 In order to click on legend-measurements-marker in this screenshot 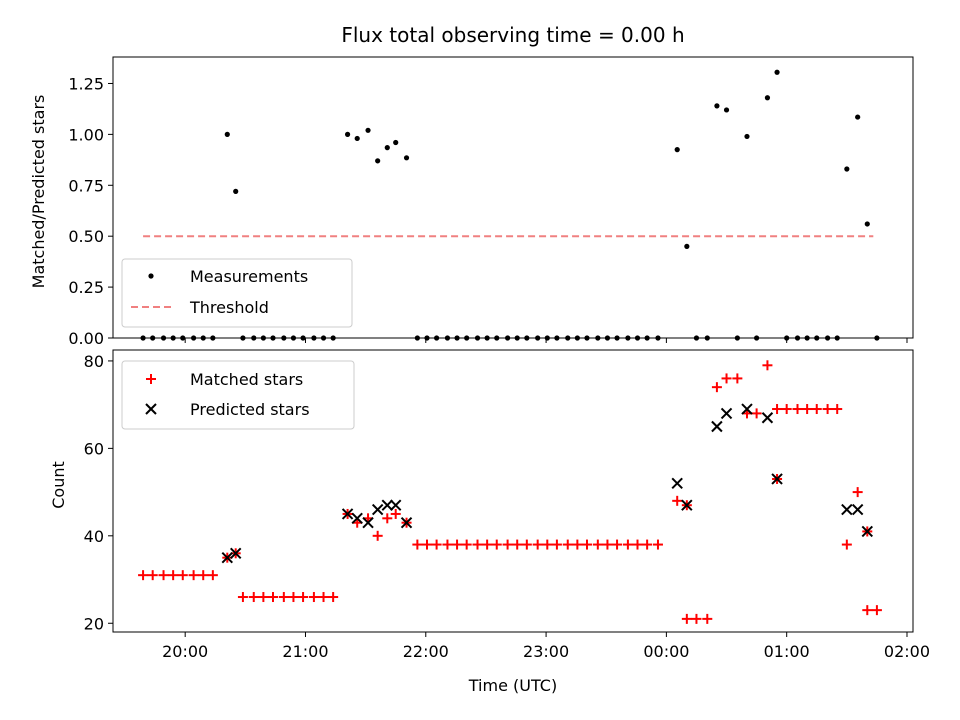, I will do `click(151, 276)`.